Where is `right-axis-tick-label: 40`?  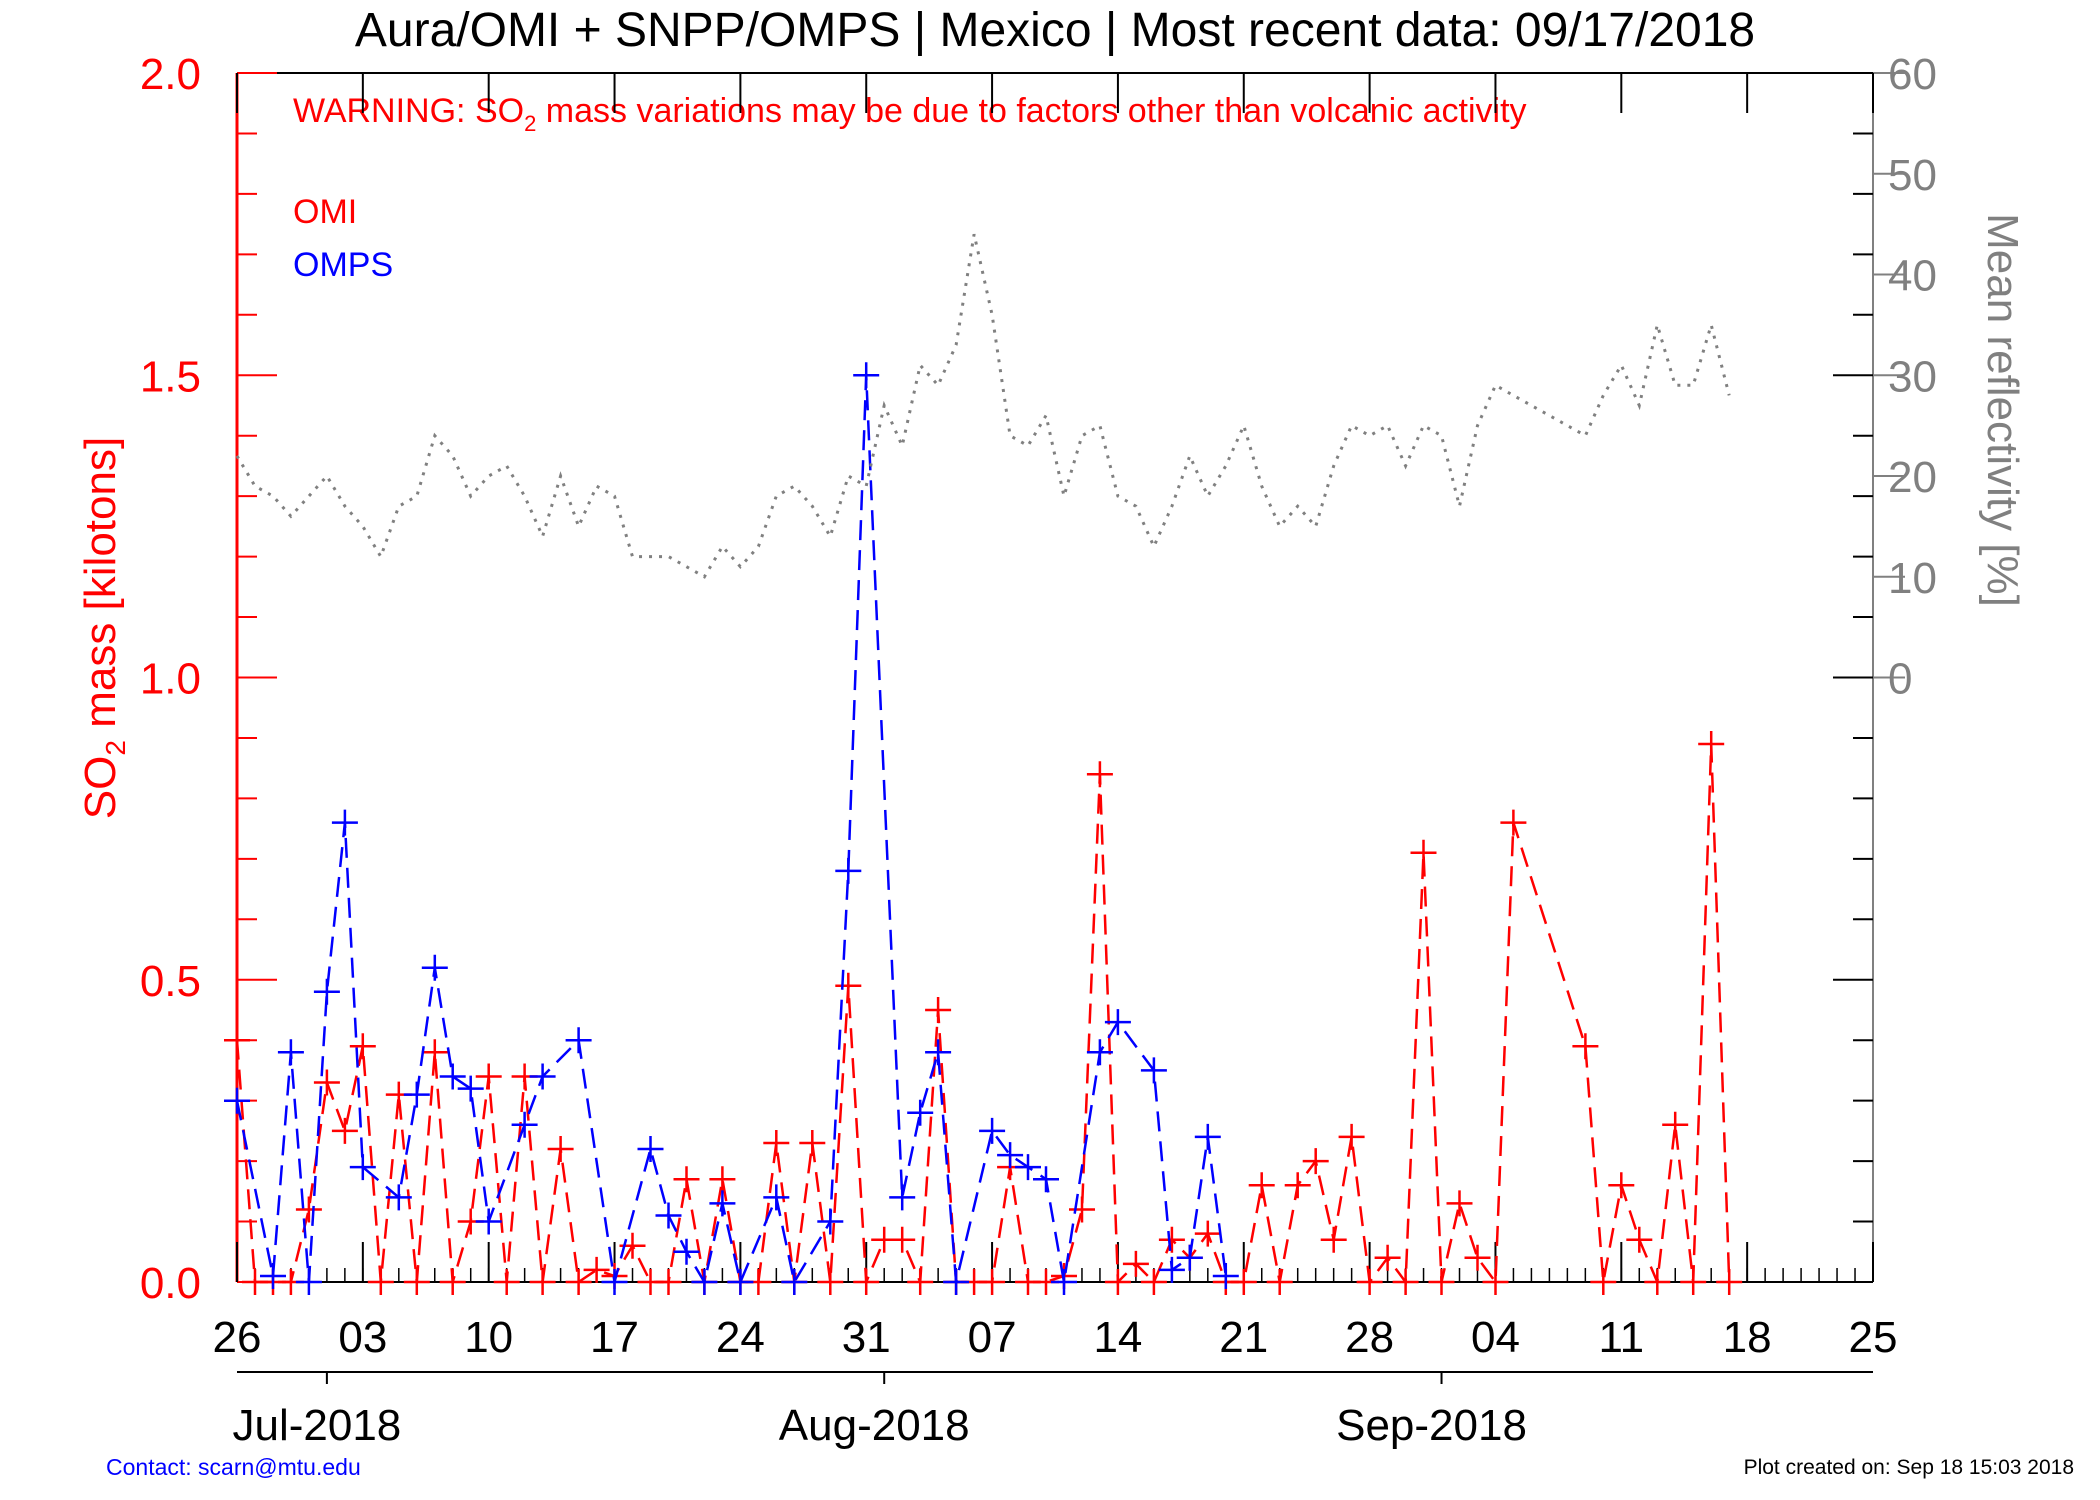 right-axis-tick-label: 40 is located at coordinates (1912, 276).